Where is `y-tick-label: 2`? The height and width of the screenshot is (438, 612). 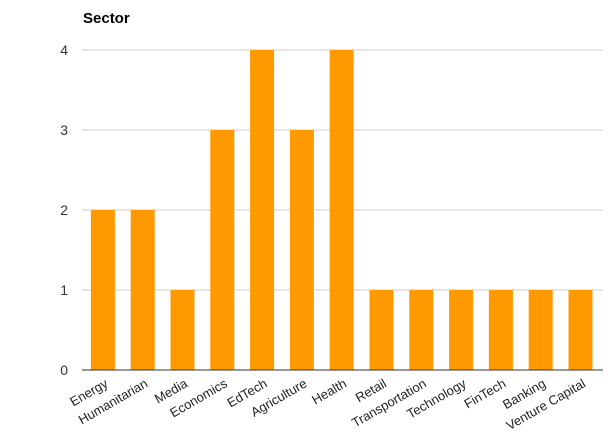 y-tick-label: 2 is located at coordinates (64, 210).